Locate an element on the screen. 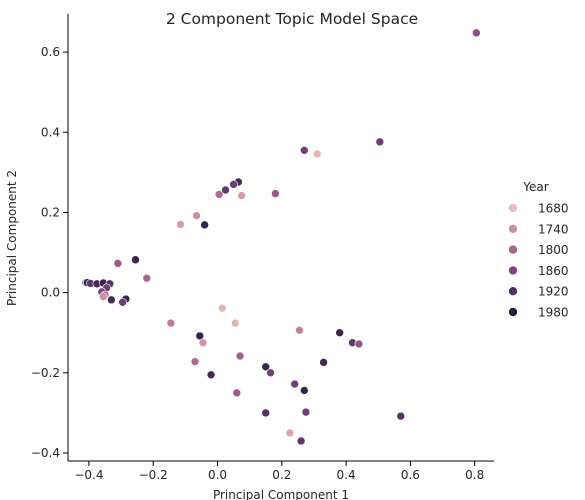 The height and width of the screenshot is (500, 585). legend-label: 1980 is located at coordinates (553, 313).